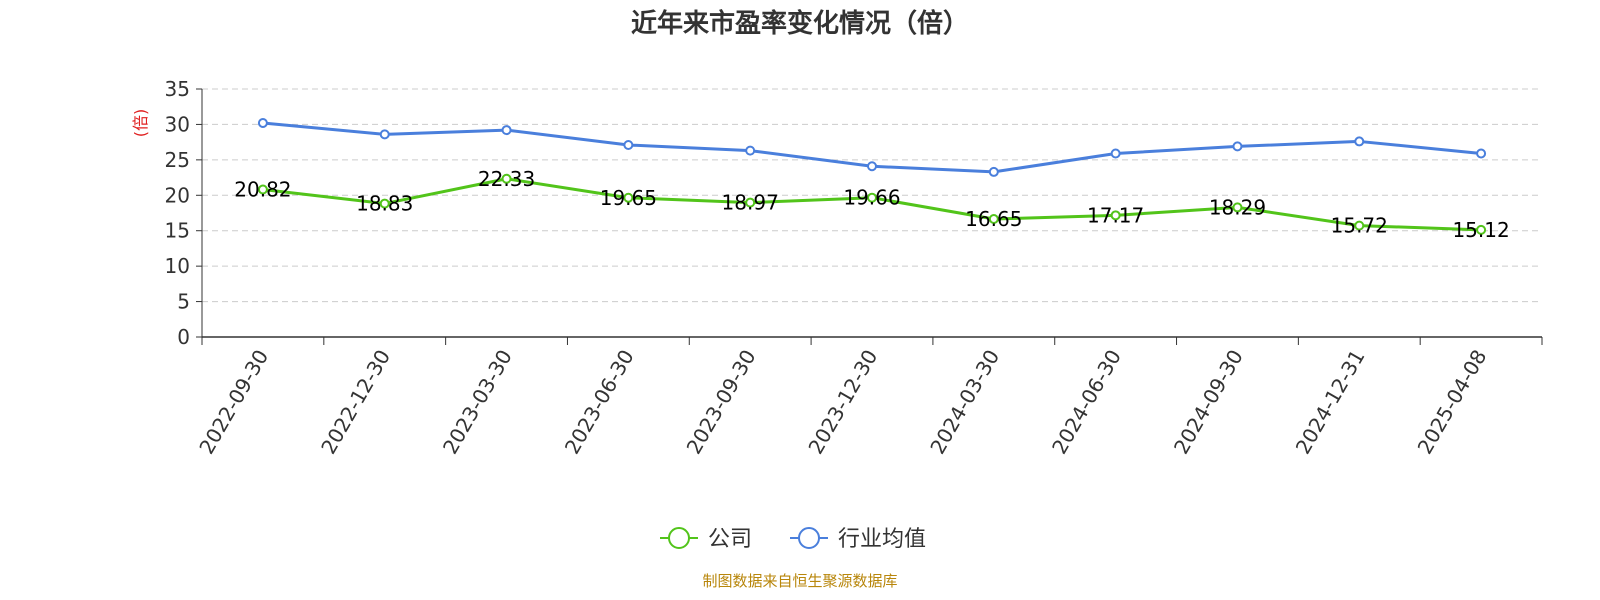  Describe the element at coordinates (140, 123) in the screenshot. I see `y-axis-label: (倍)` at that location.